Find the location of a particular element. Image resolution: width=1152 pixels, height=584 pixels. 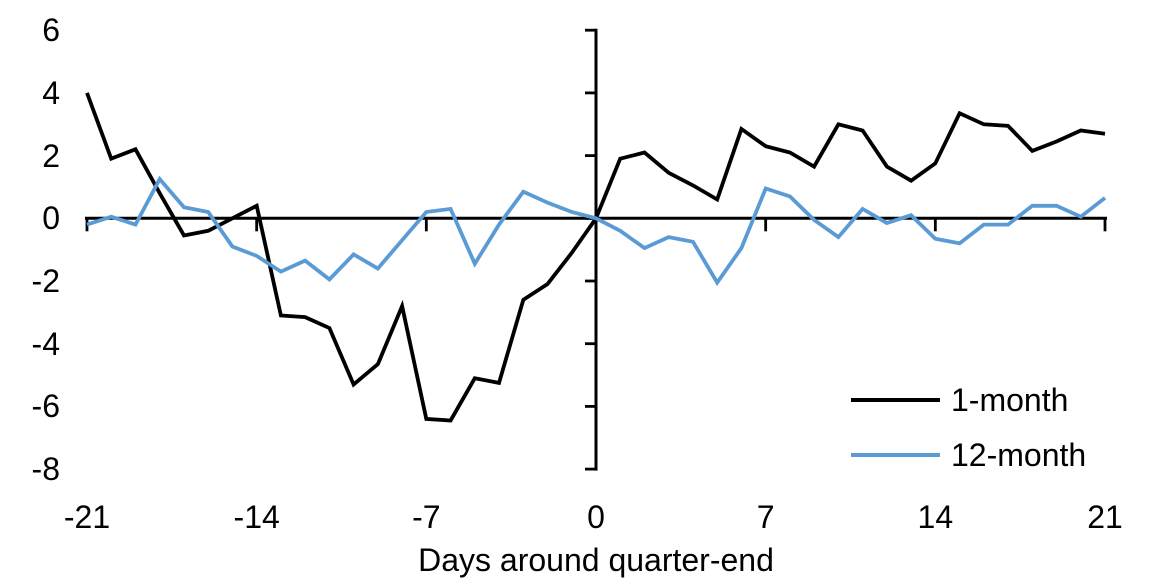

legend-label: 12-month is located at coordinates (1019, 455).